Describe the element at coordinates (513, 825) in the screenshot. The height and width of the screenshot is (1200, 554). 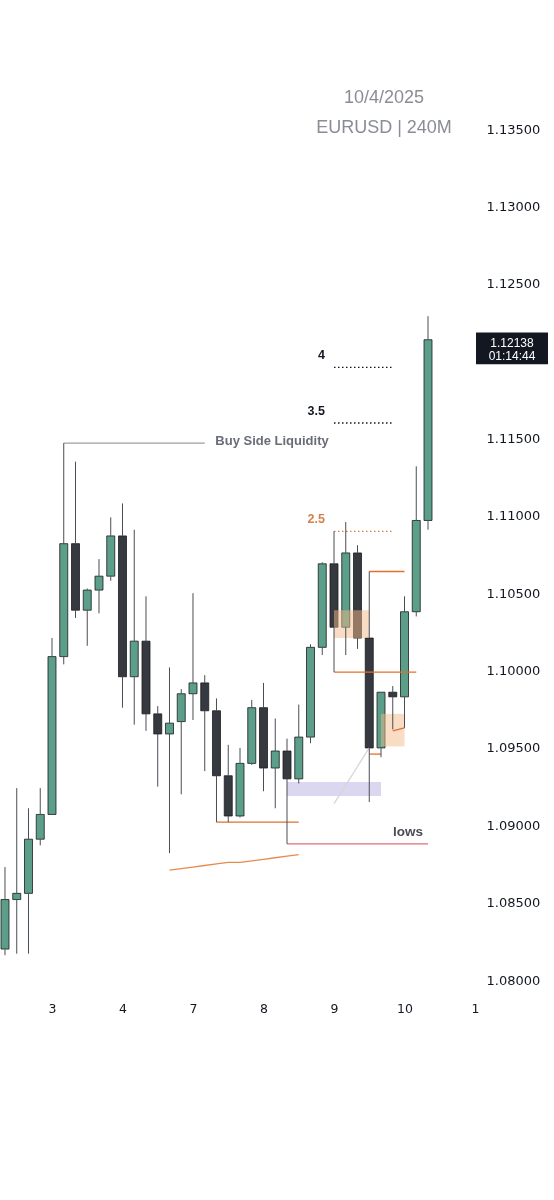
I see `y-tick-label: 1.09000` at that location.